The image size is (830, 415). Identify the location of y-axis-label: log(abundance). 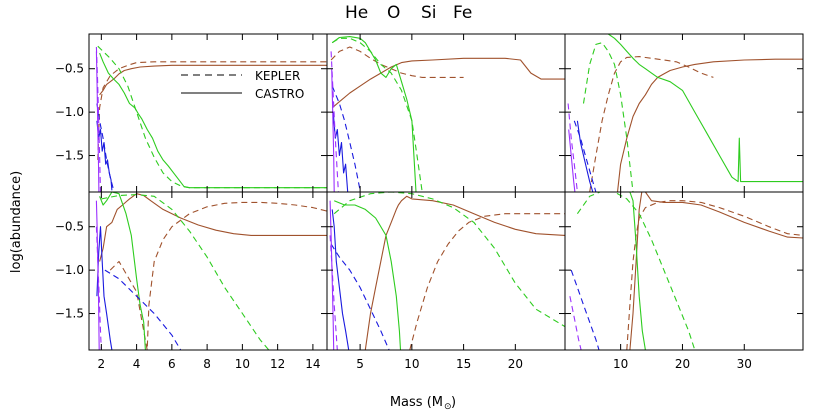
(16, 222).